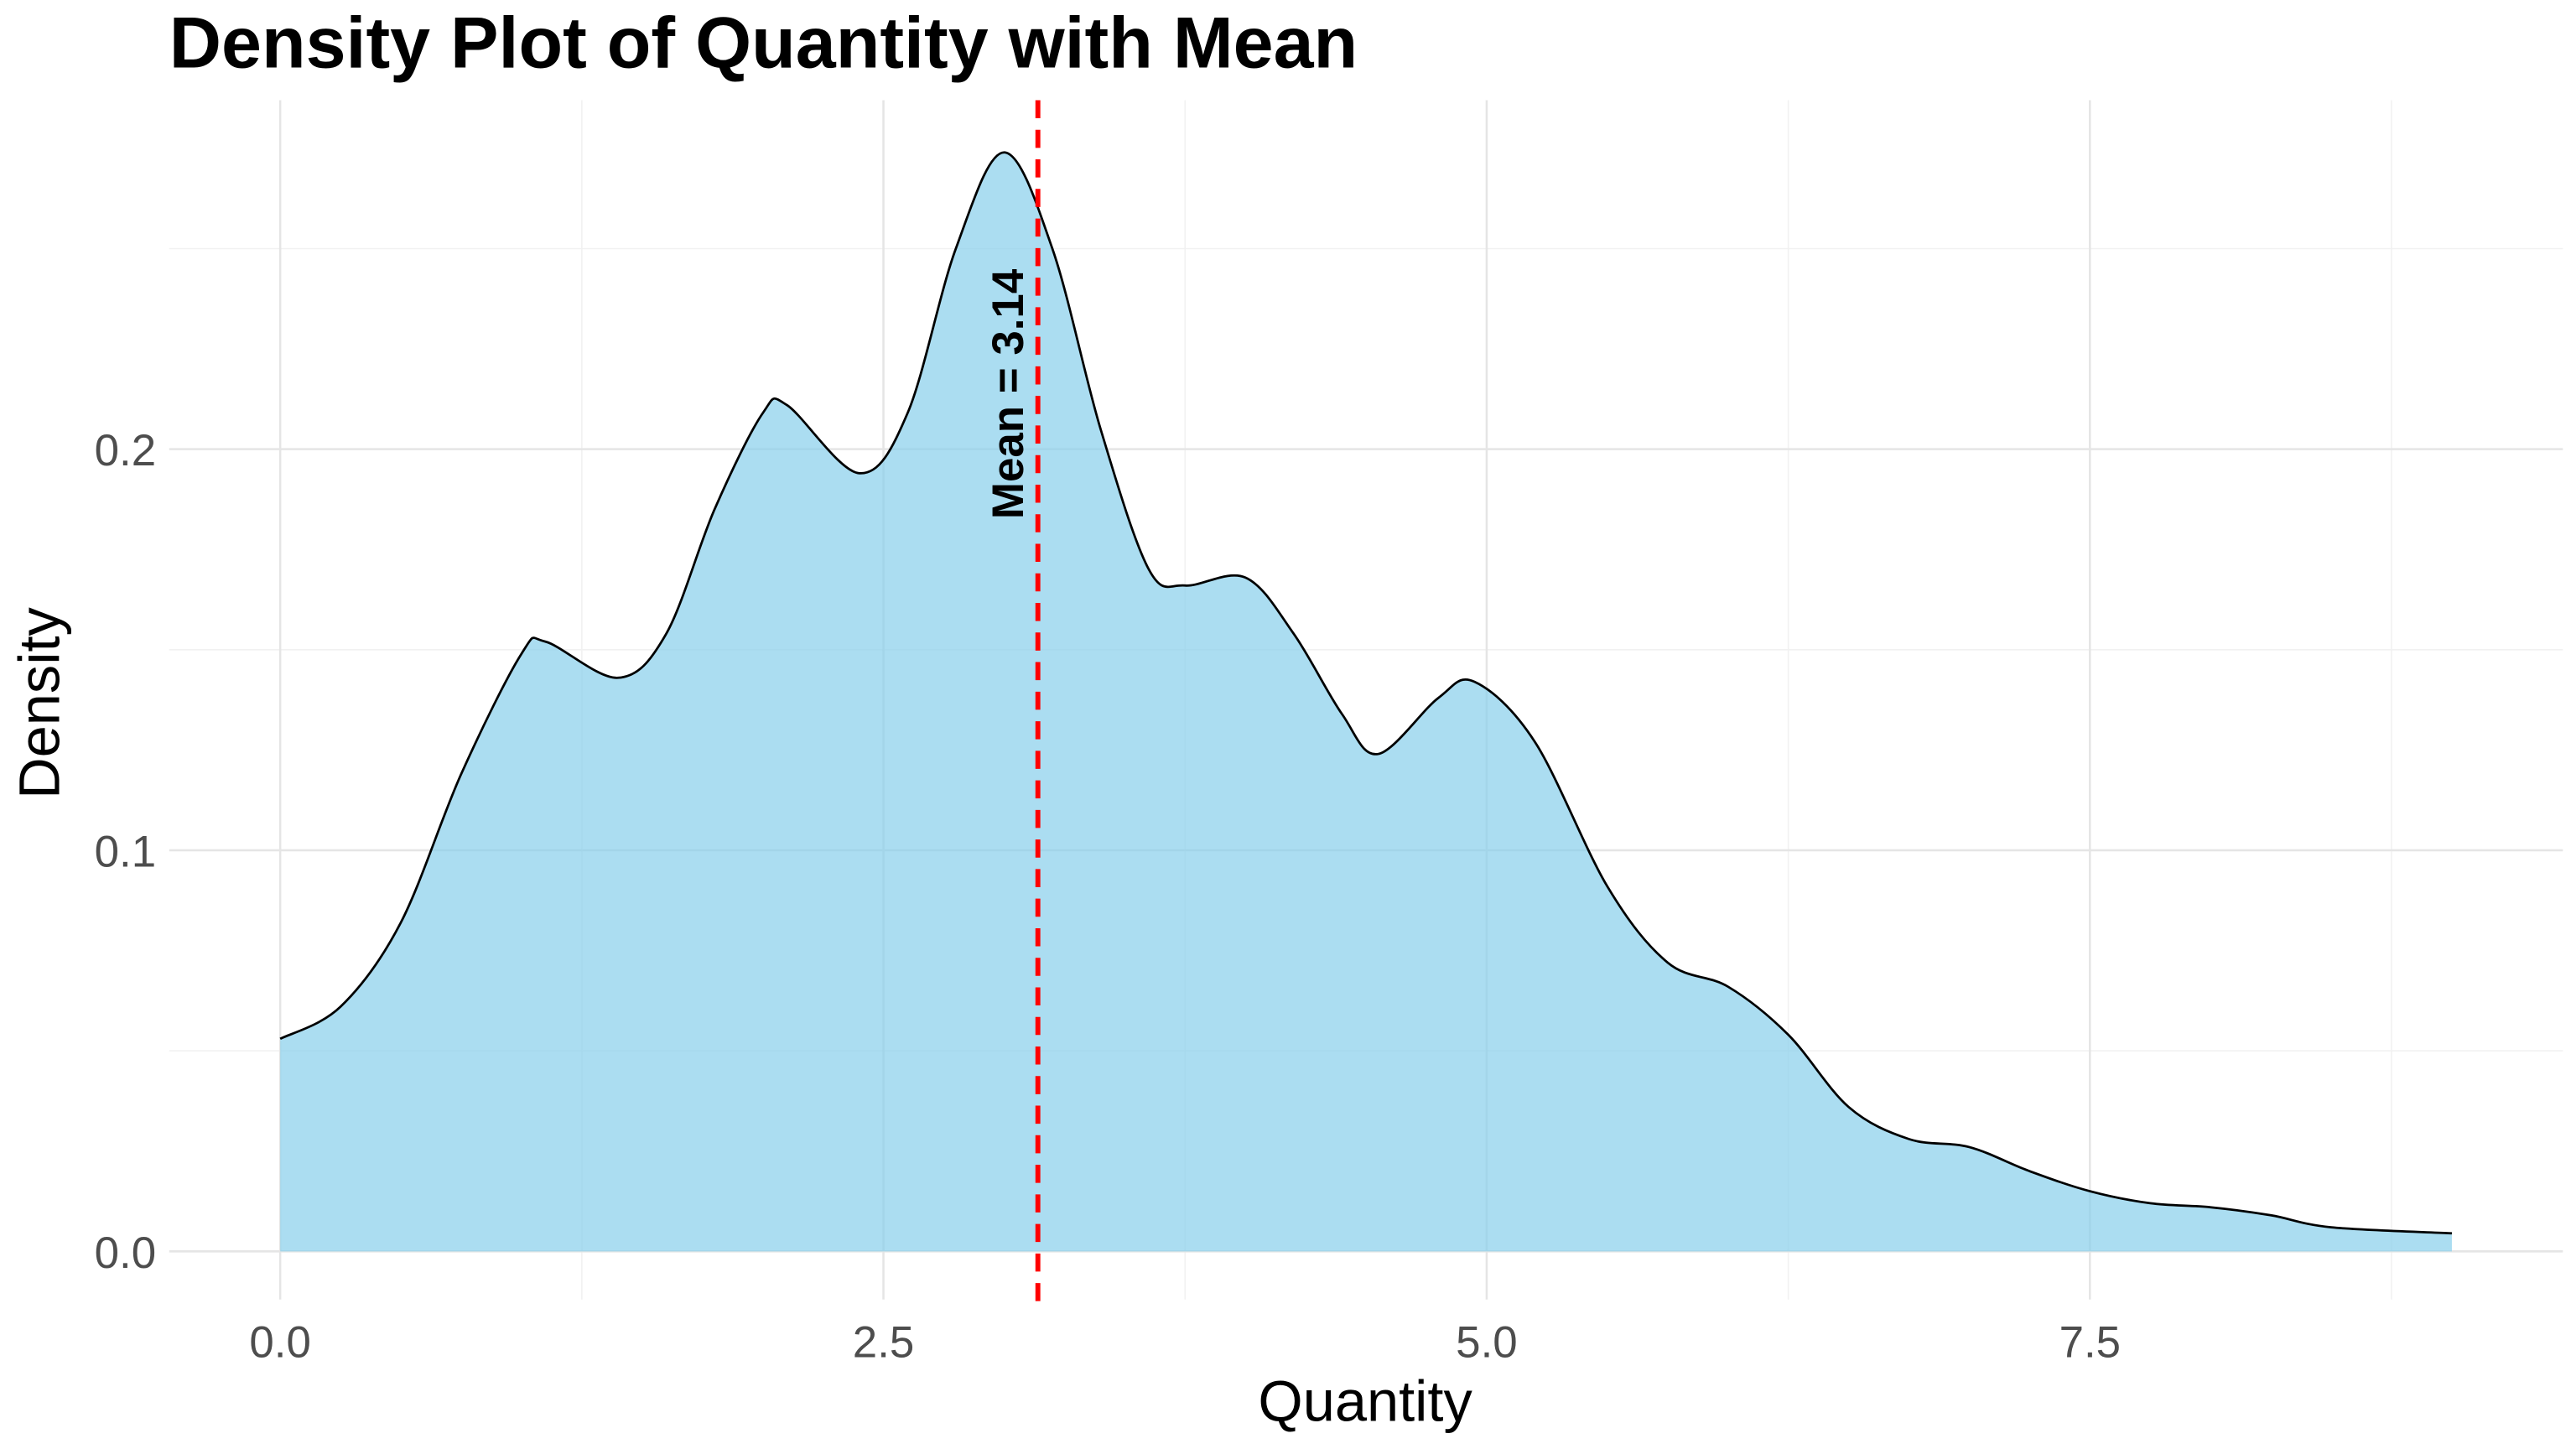  I want to click on x-tick-label: 5.0, so click(1487, 1342).